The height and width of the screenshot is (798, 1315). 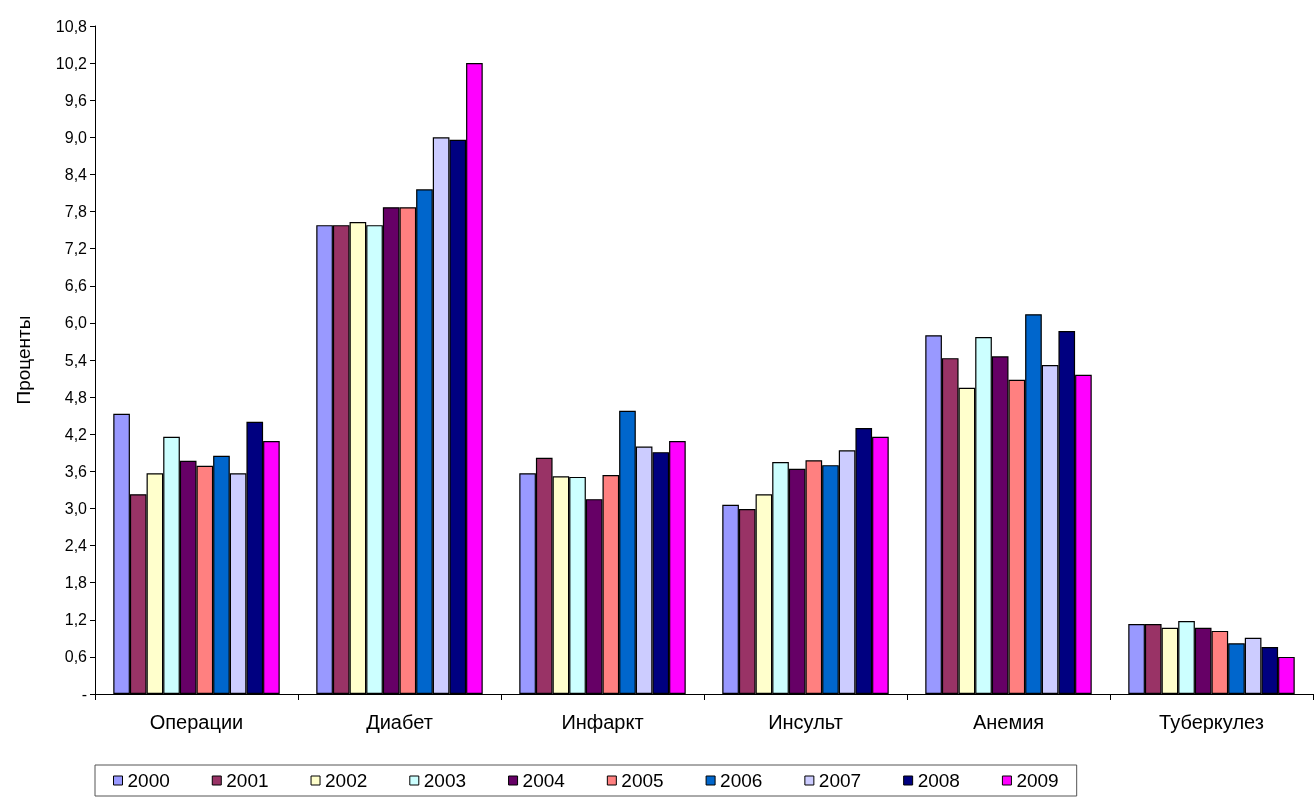 What do you see at coordinates (76, 212) in the screenshot?
I see `y-tick-label: 7,8` at bounding box center [76, 212].